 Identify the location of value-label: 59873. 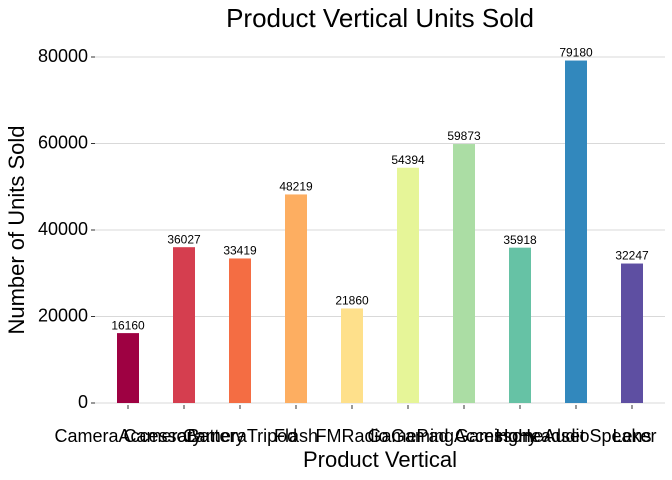
(464, 136).